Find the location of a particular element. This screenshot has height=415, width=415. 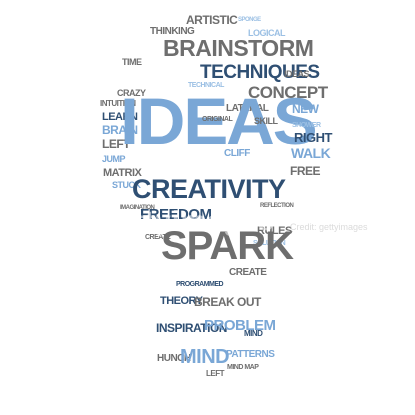

word-brain: BRAIN is located at coordinates (120, 130).